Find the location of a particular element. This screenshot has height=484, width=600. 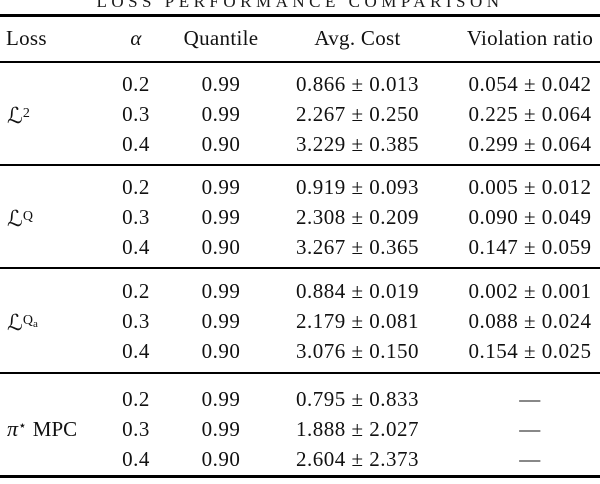

loss-label-lqa: ℒQa is located at coordinates (22, 323).